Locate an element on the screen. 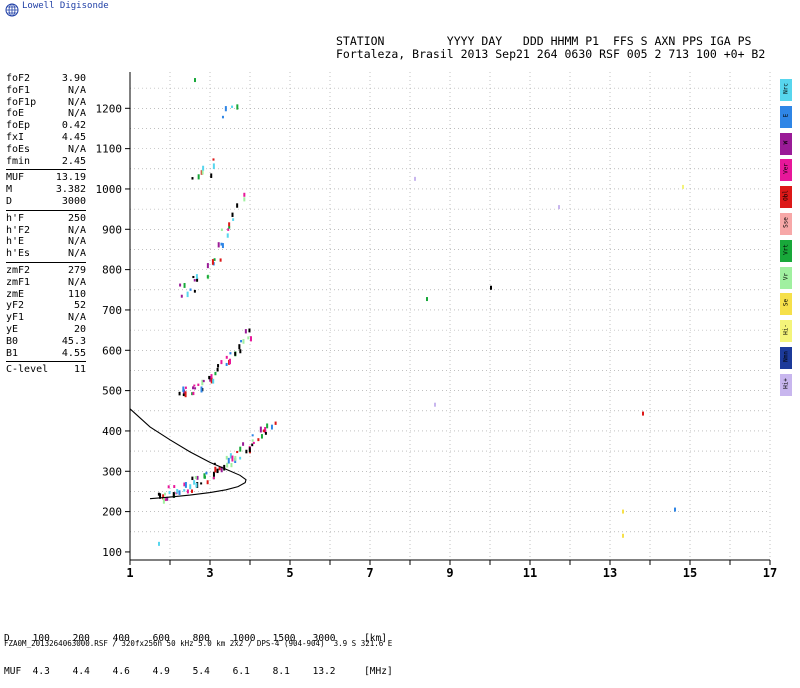 The width and height of the screenshot is (800, 688). y-tick-label: 1200 is located at coordinates (109, 108).